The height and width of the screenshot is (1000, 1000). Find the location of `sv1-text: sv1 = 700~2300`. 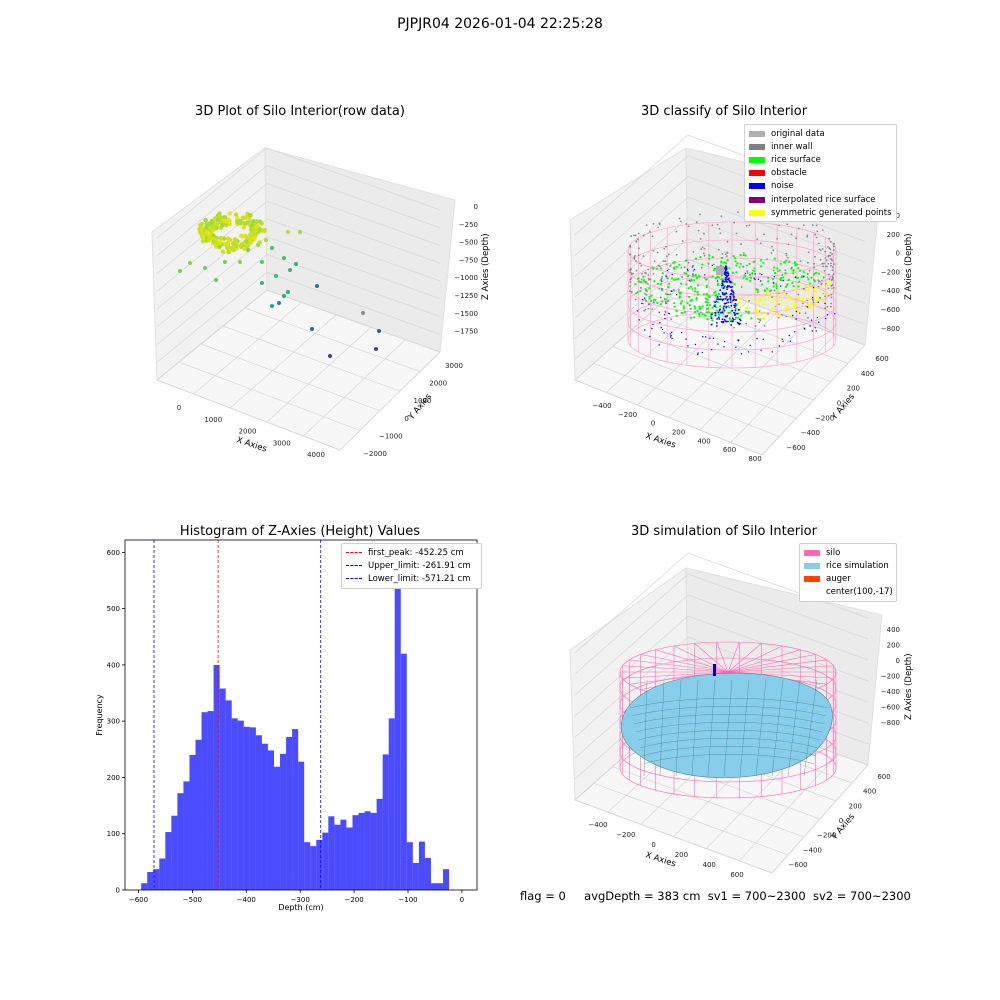

sv1-text: sv1 = 700~2300 is located at coordinates (756, 896).